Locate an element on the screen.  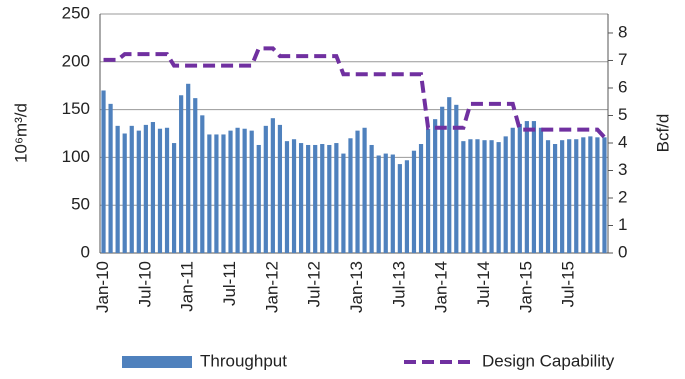
y2-tick-label: 6 is located at coordinates (622, 86).